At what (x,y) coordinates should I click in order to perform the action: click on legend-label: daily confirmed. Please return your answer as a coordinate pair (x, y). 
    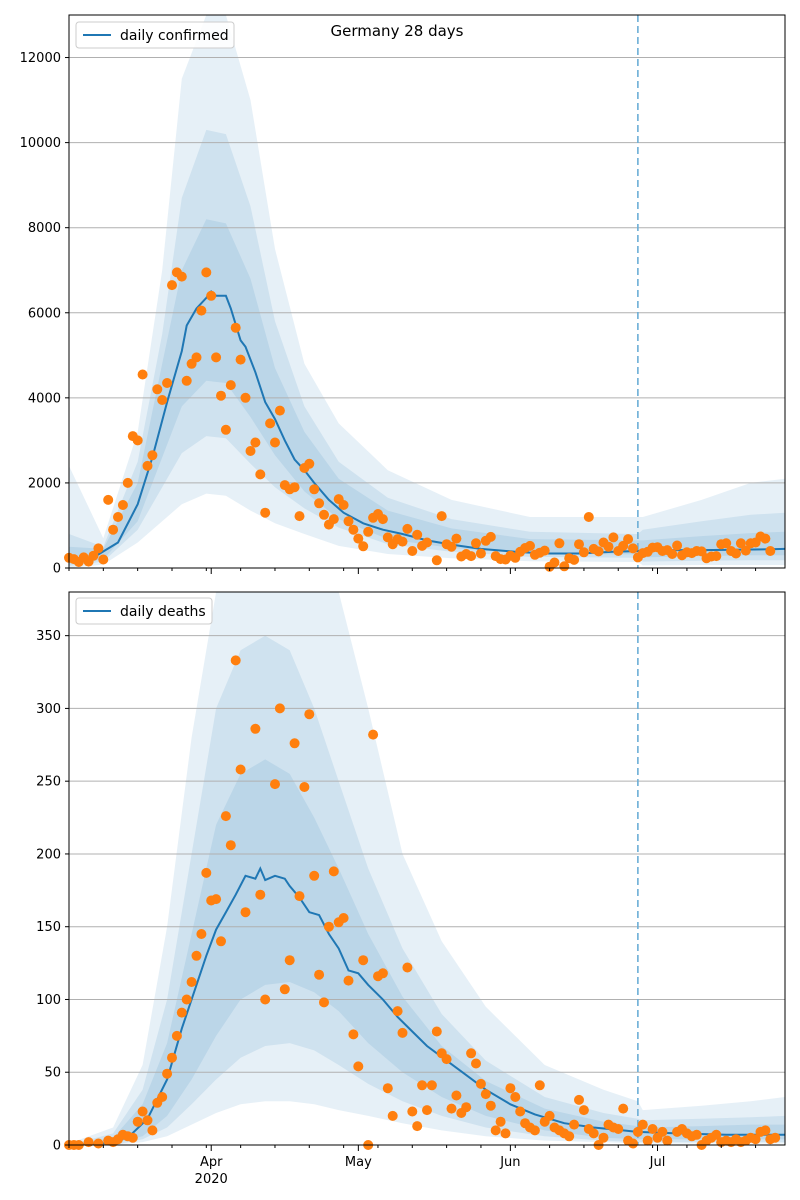
    Looking at the image, I should click on (174, 36).